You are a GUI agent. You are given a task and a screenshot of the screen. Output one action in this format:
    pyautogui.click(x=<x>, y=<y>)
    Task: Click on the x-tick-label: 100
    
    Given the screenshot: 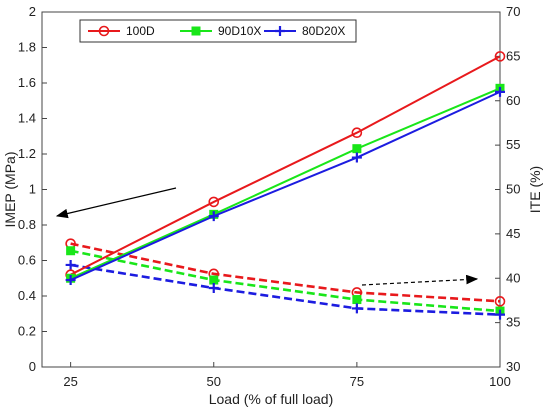 What is the action you would take?
    pyautogui.click(x=500, y=381)
    